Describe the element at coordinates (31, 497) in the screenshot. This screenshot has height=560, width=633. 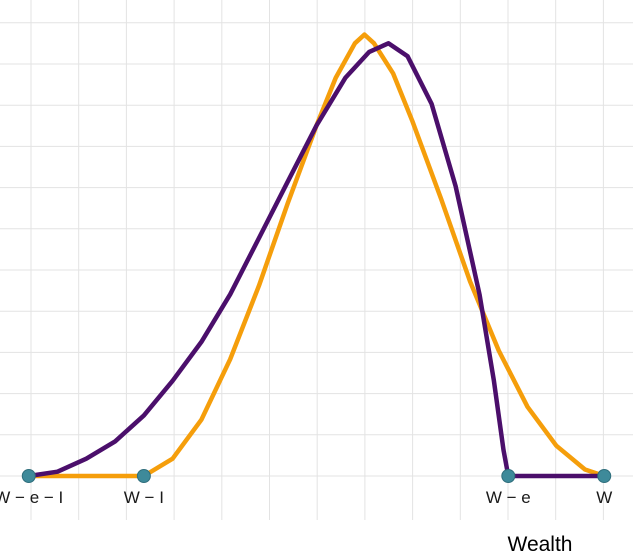
I see `x-tick-label-1: W − e − I` at that location.